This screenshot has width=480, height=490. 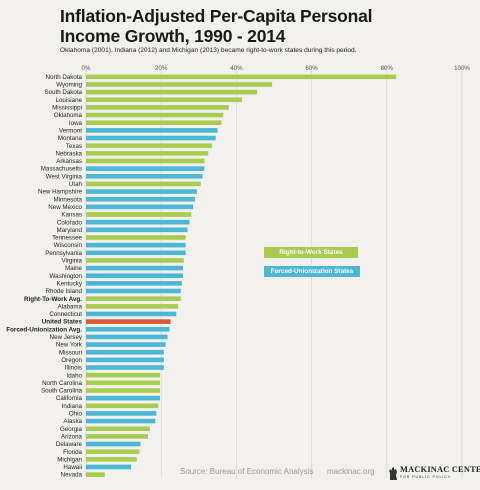 I want to click on category-label: New Jersey, so click(x=66, y=337).